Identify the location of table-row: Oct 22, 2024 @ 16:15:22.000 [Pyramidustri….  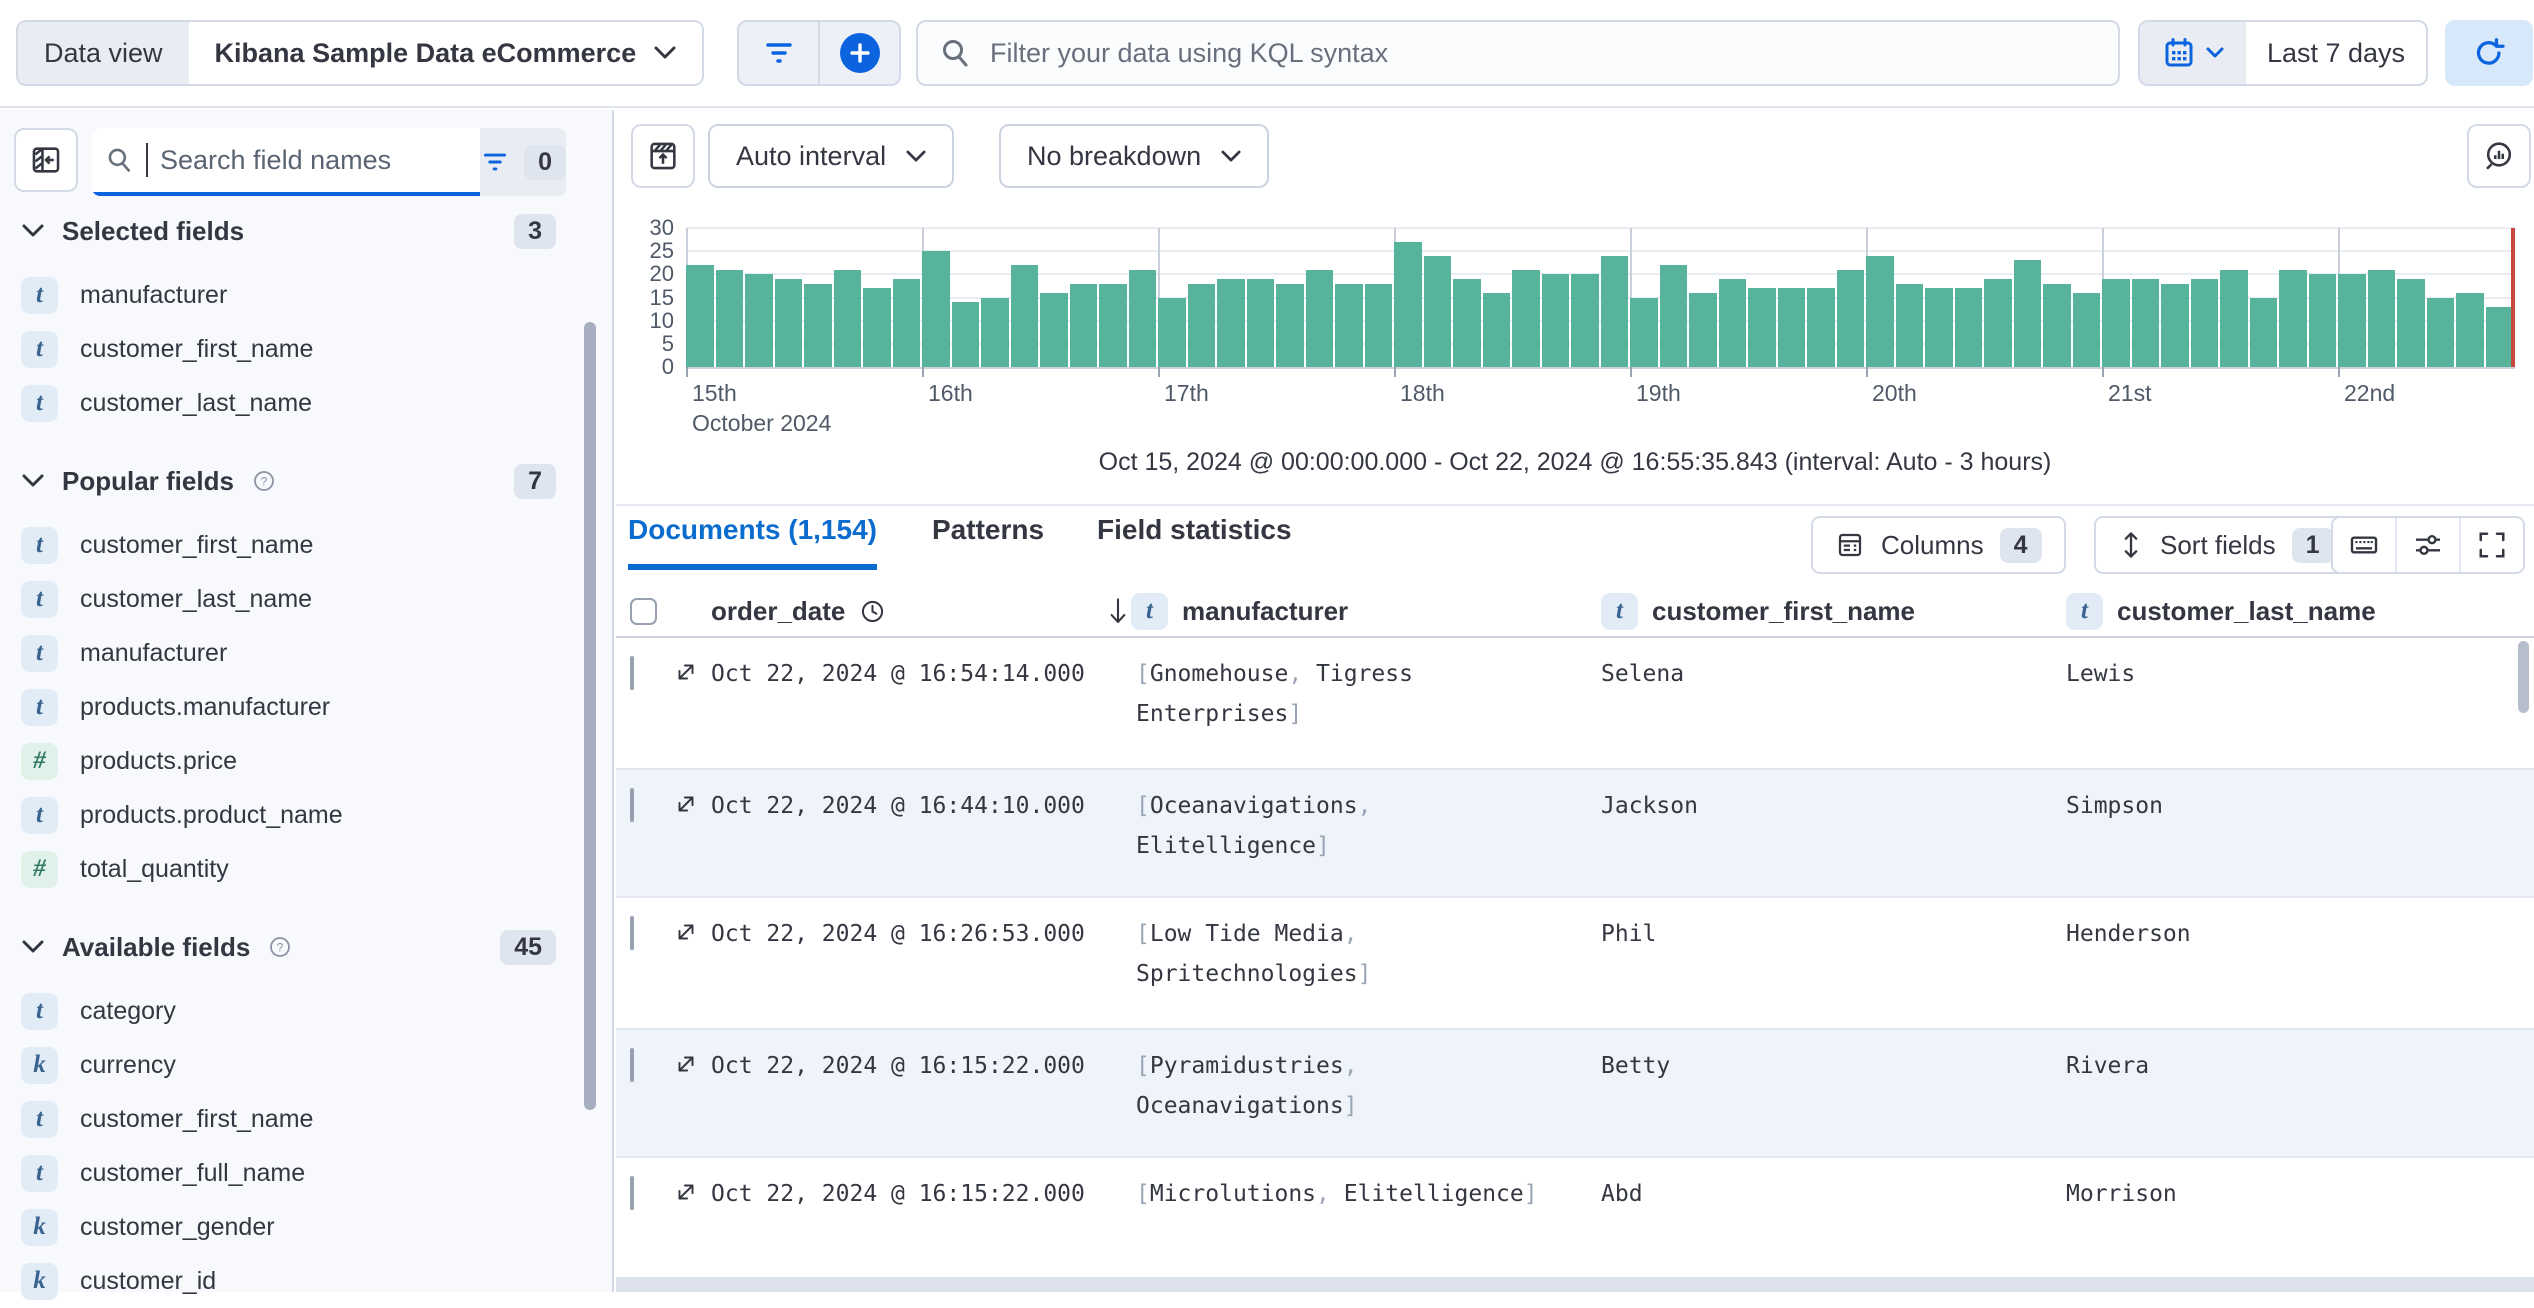
(1575, 1093).